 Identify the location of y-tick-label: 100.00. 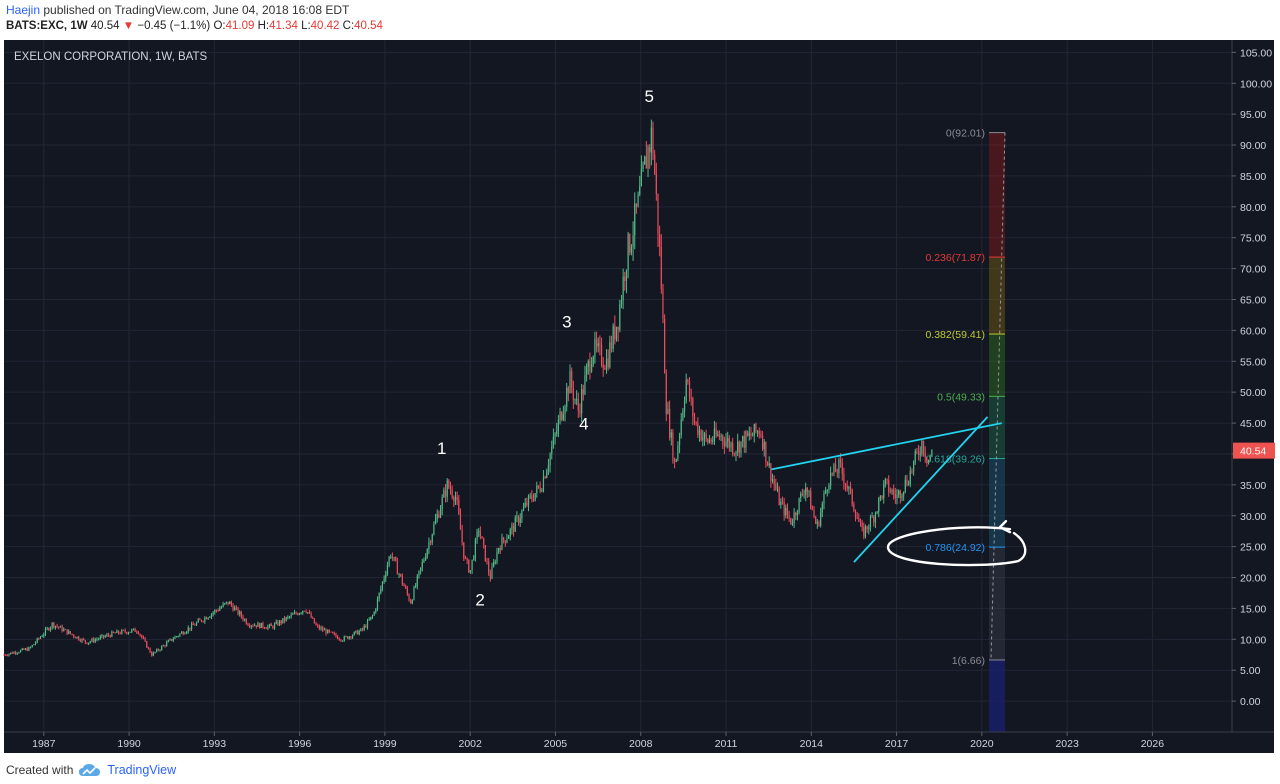
(1256, 84).